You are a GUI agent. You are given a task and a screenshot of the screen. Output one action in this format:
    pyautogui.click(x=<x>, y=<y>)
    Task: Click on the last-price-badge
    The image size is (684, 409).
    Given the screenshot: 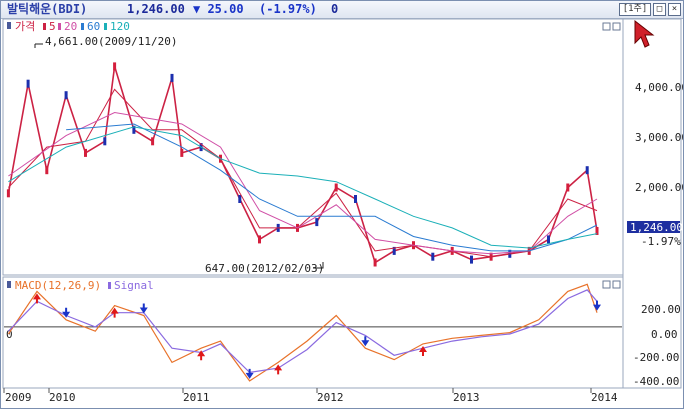 What is the action you would take?
    pyautogui.click(x=653, y=227)
    